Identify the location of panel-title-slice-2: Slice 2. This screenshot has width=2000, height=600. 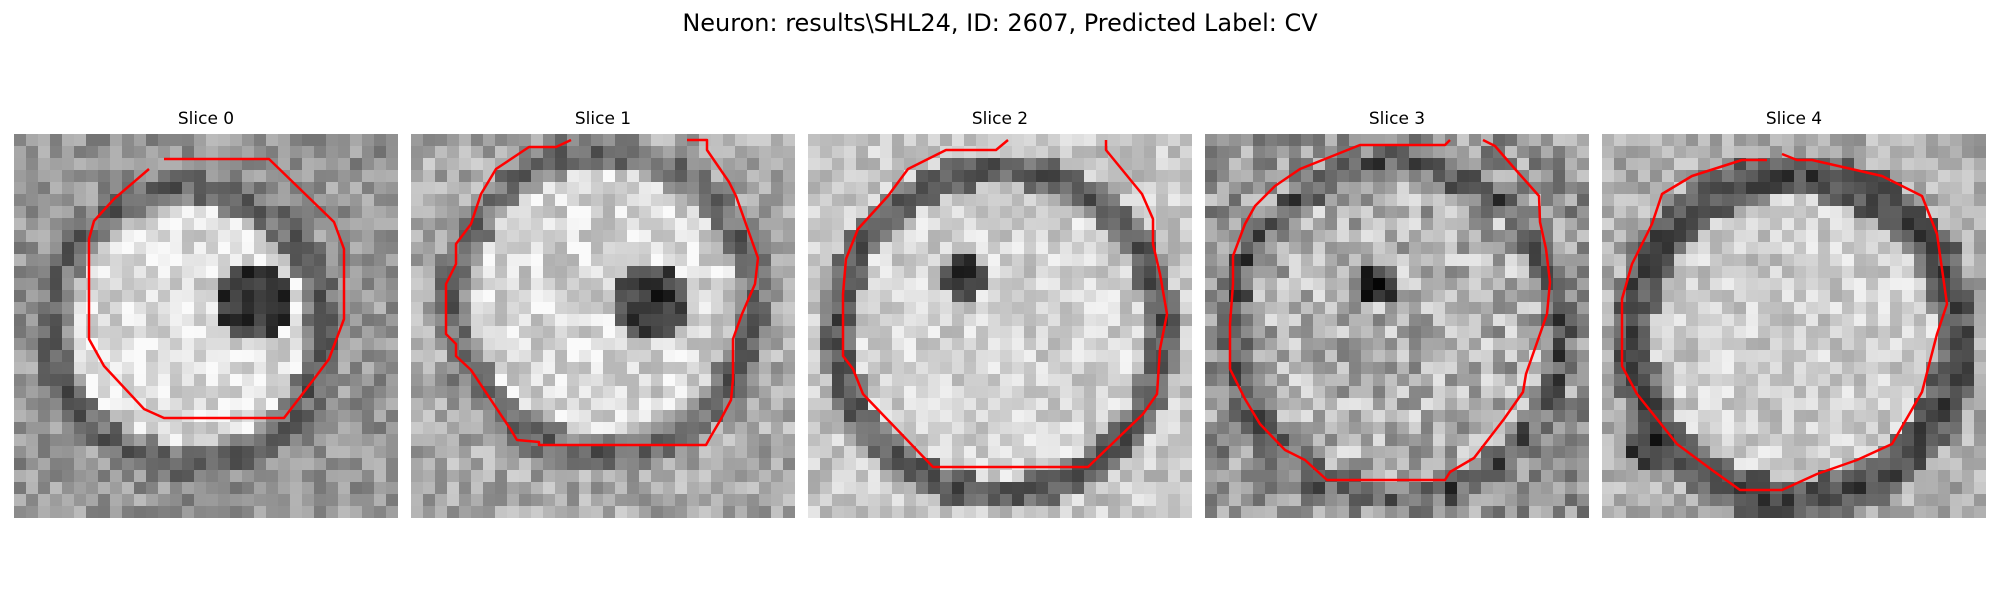
(1000, 119).